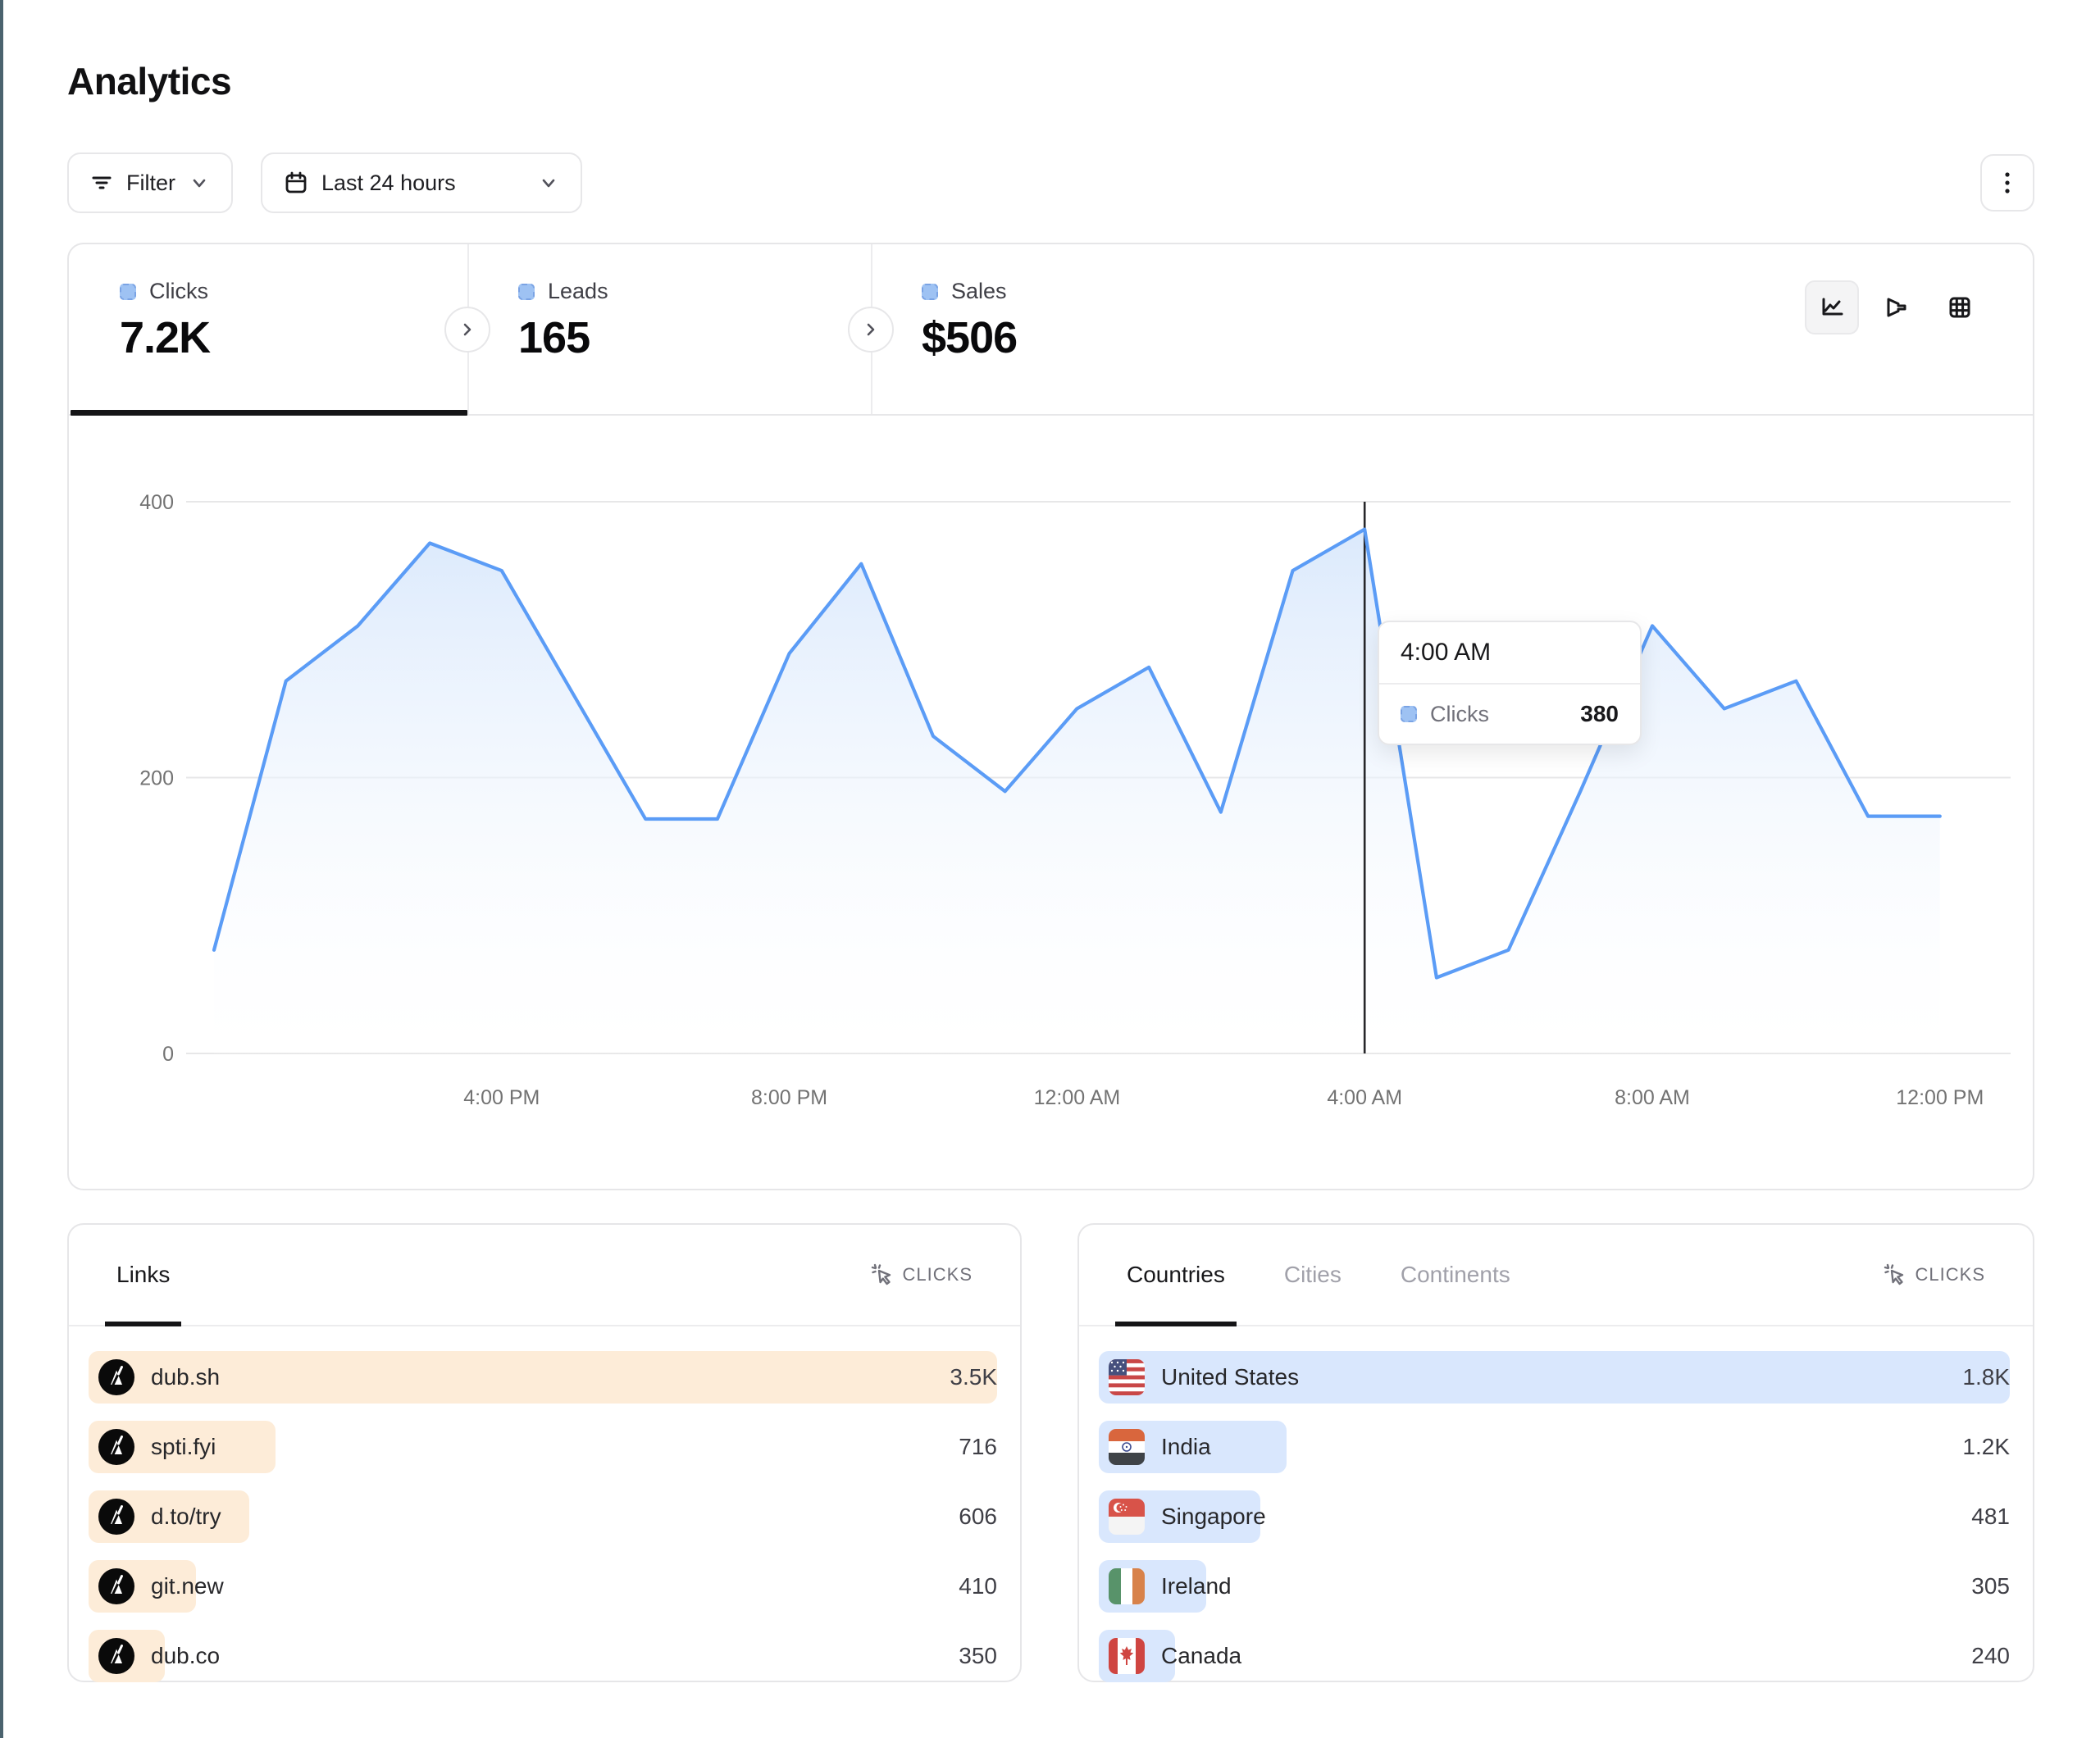  I want to click on row-value: 350, so click(978, 1655).